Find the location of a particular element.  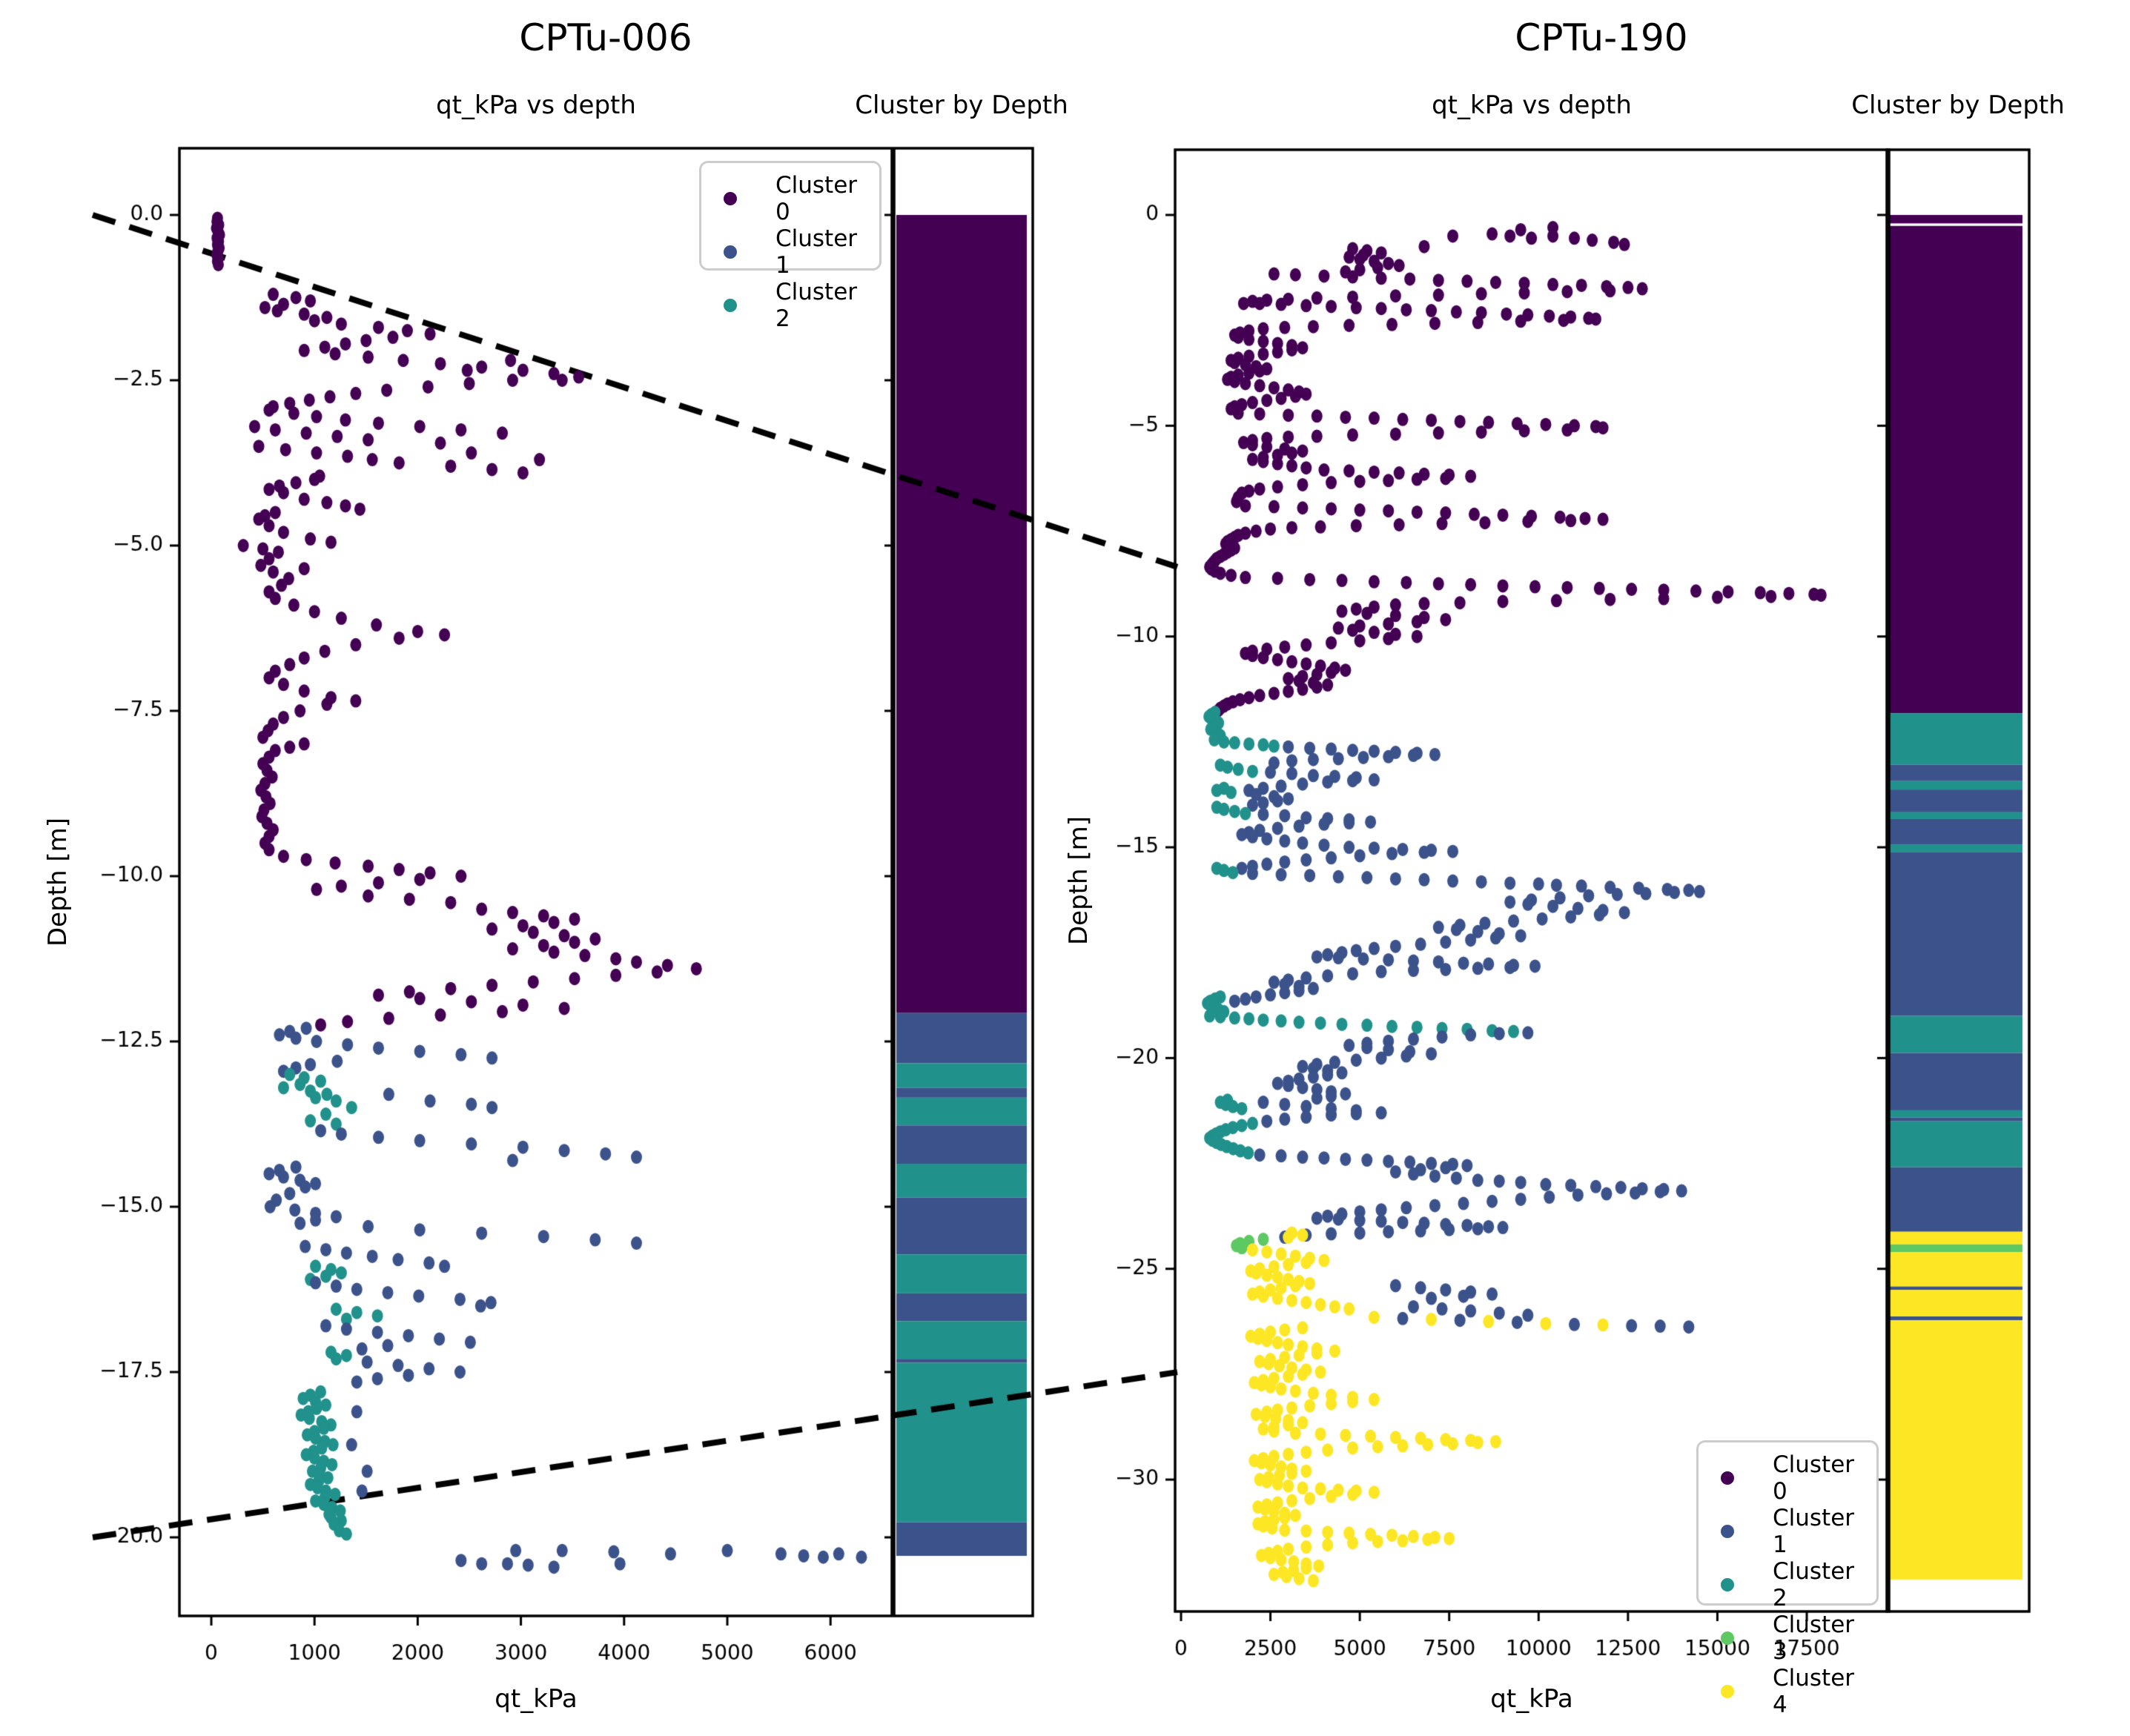

left-x-axis-label: qt_kPa is located at coordinates (536, 1699).